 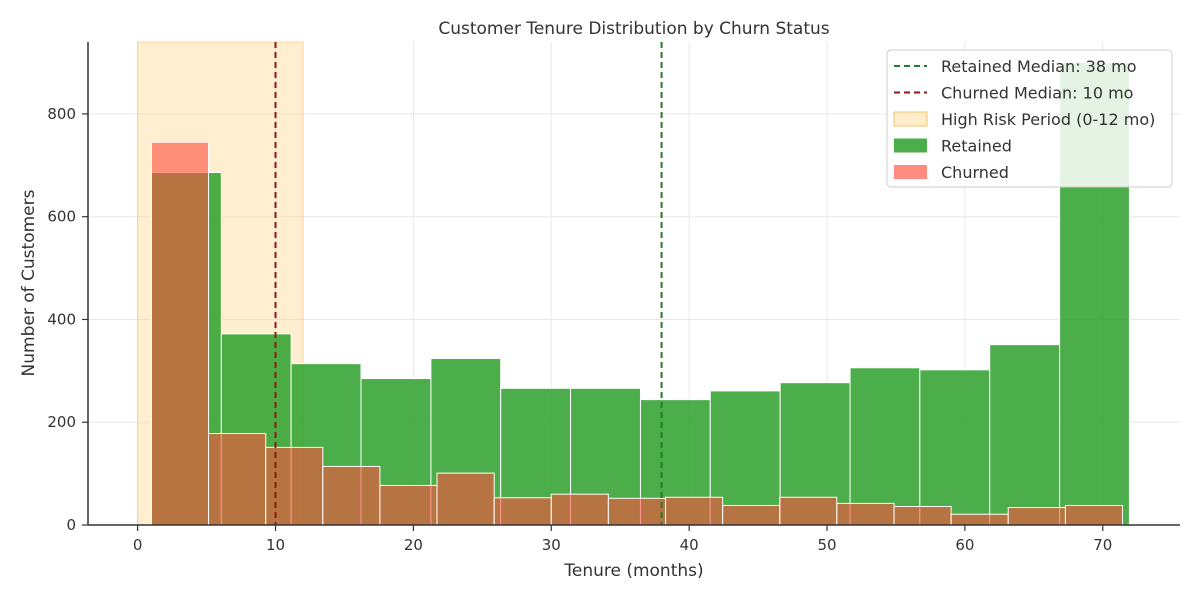 I want to click on x-tick-label: 70, so click(x=1102, y=545).